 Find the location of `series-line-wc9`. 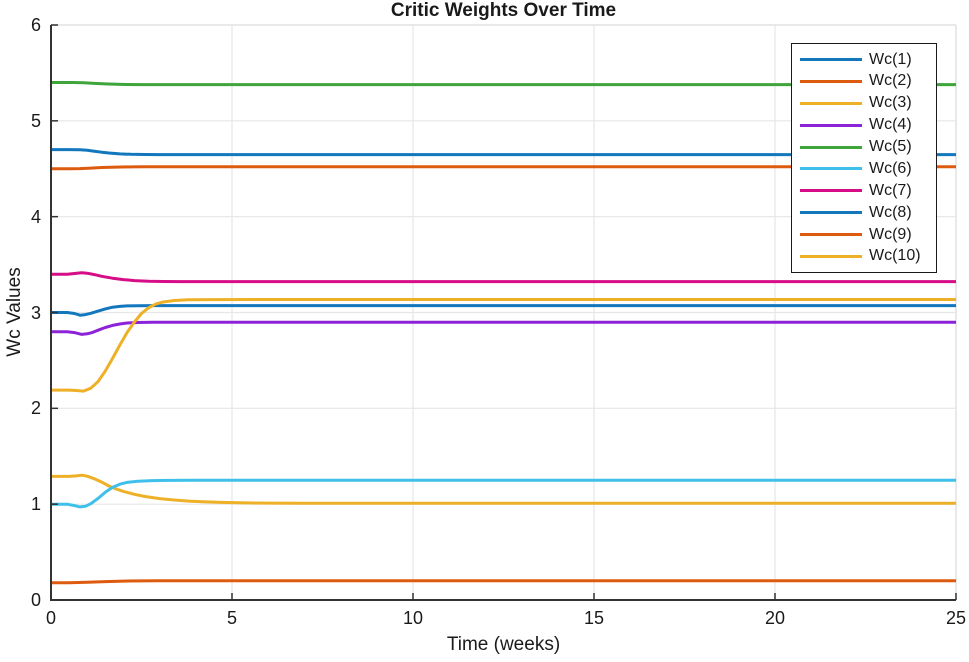

series-line-wc9 is located at coordinates (503, 582).